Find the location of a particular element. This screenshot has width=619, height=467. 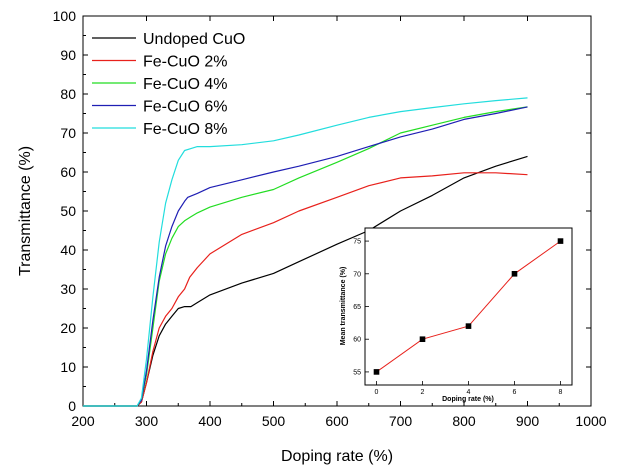

x-tick-label: 800 is located at coordinates (464, 421).